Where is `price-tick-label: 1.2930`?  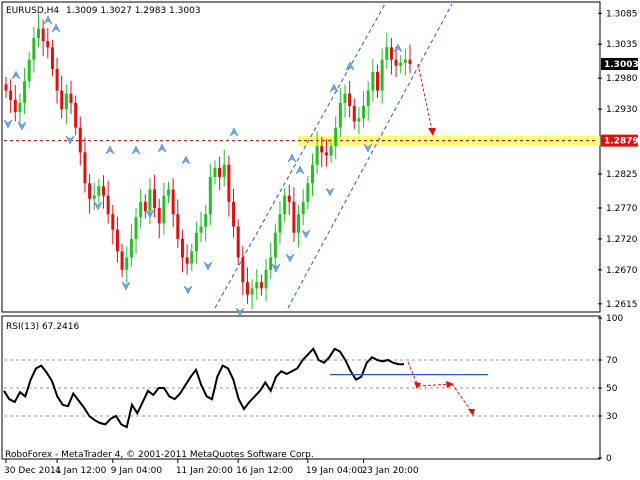
price-tick-label: 1.2930 is located at coordinates (622, 110).